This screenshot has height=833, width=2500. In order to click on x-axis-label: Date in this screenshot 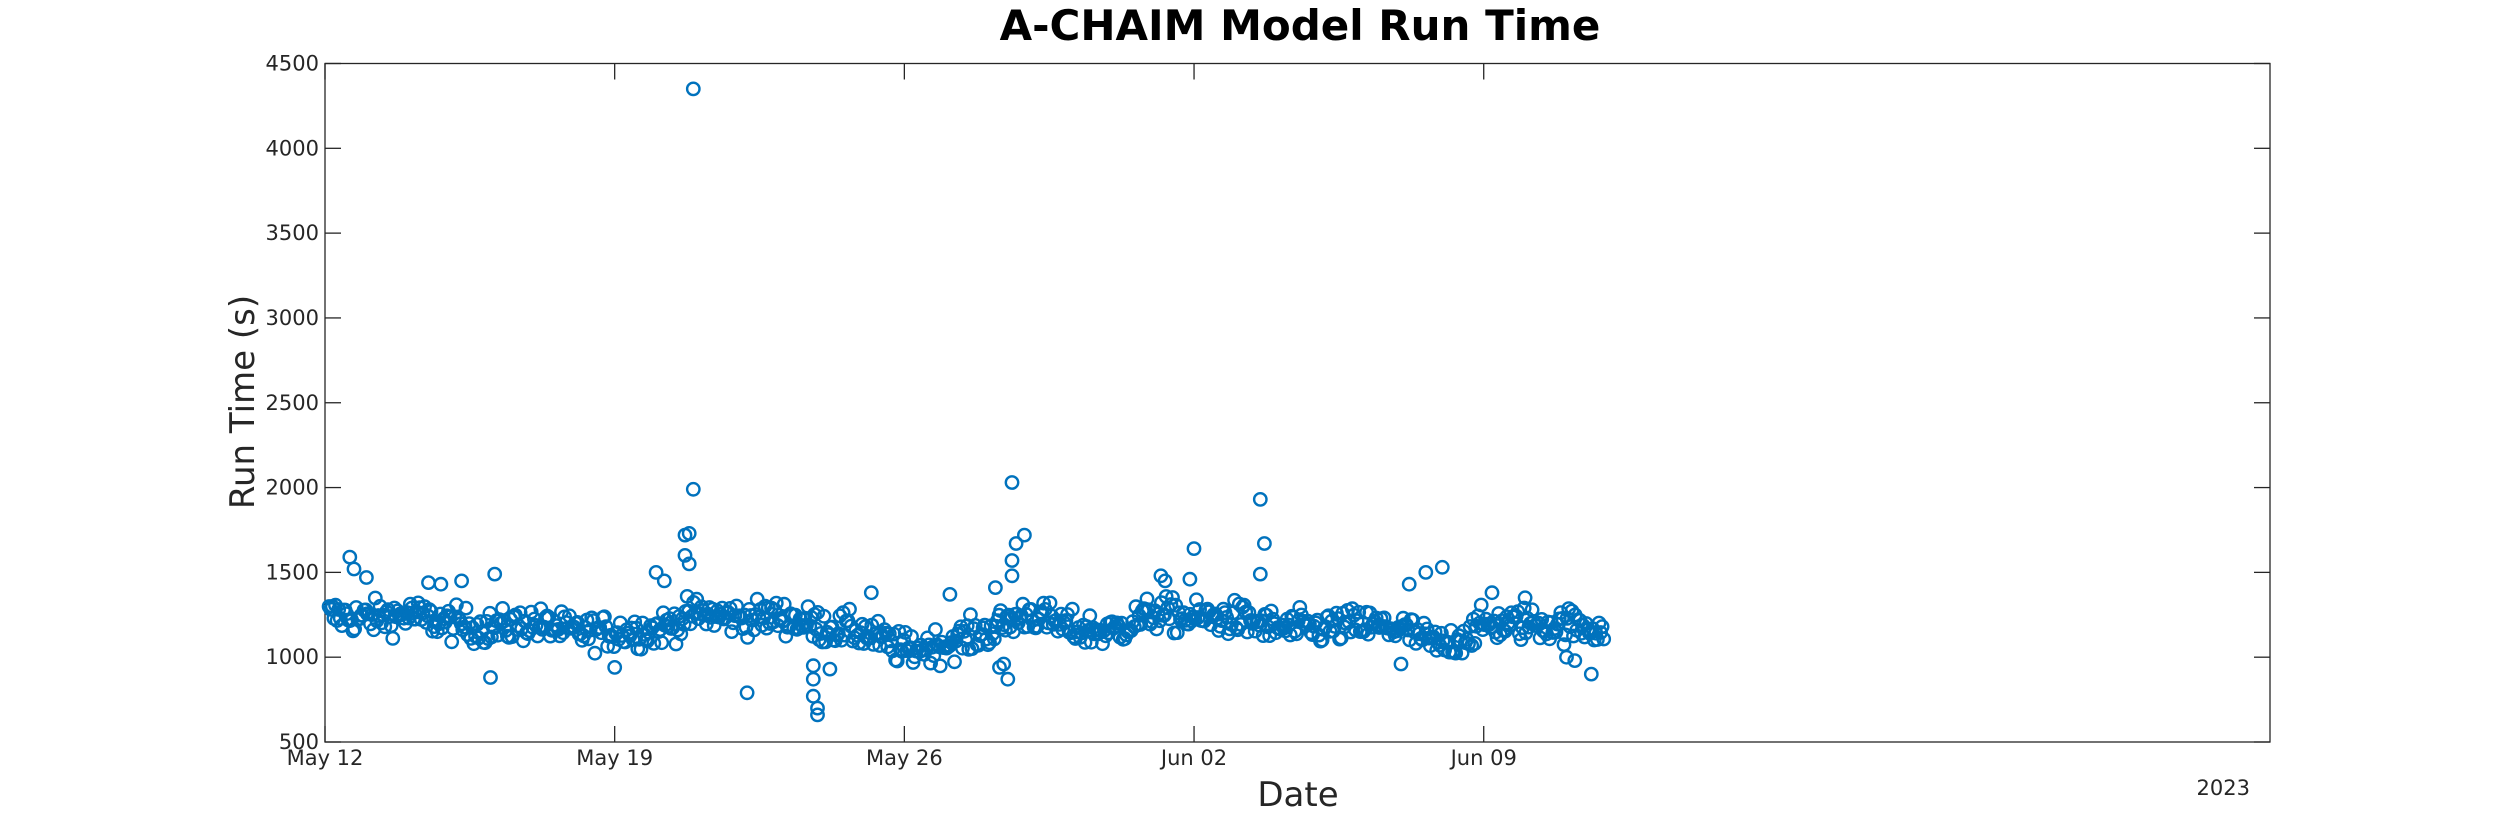, I will do `click(1297, 795)`.